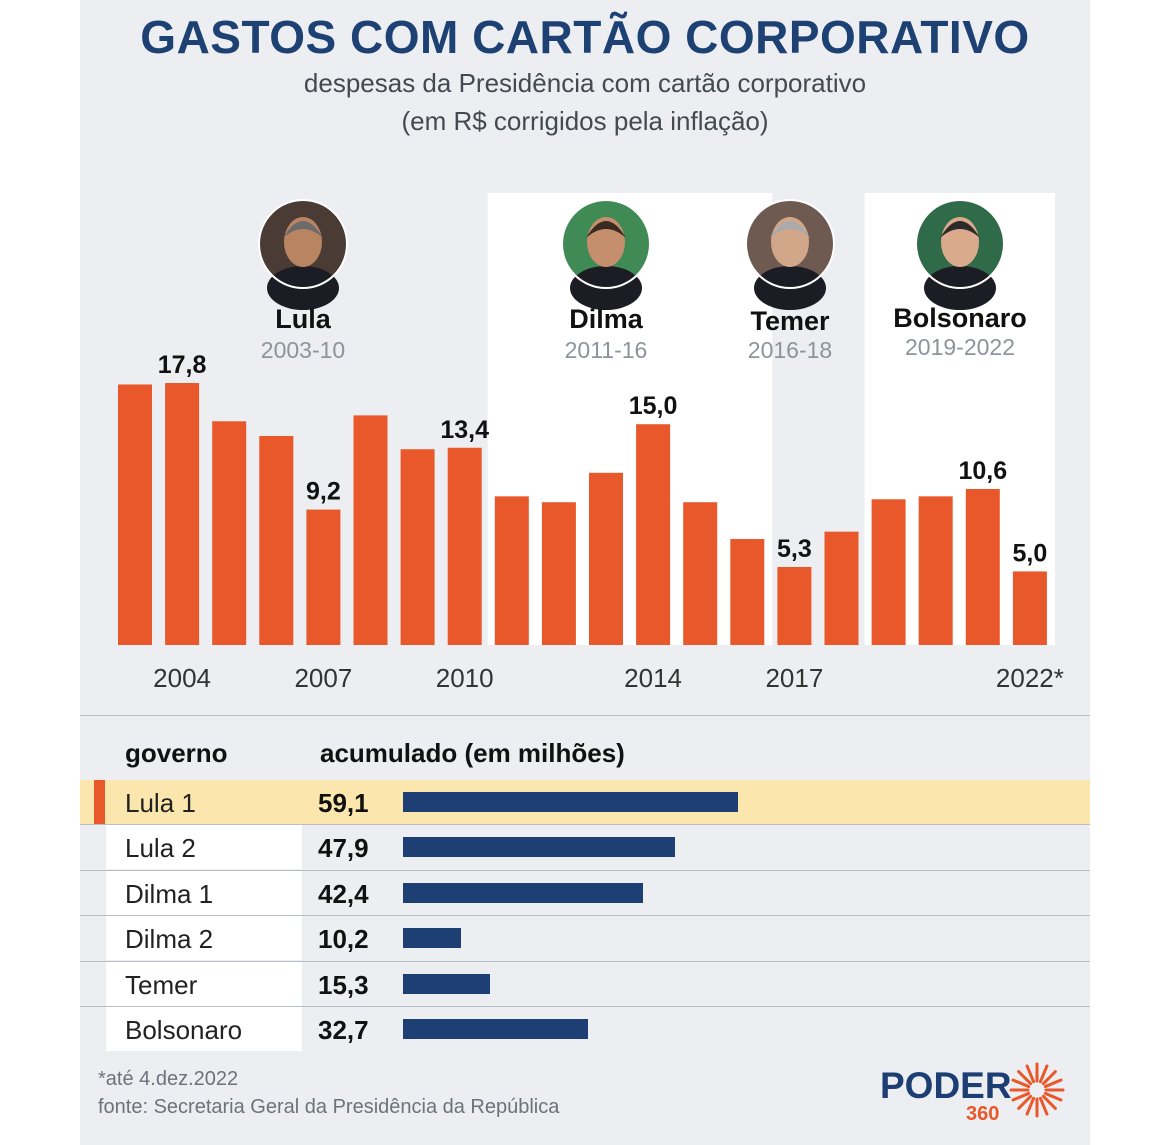 The height and width of the screenshot is (1145, 1170). Describe the element at coordinates (182, 678) in the screenshot. I see `x-tick-2004: 2004` at that location.